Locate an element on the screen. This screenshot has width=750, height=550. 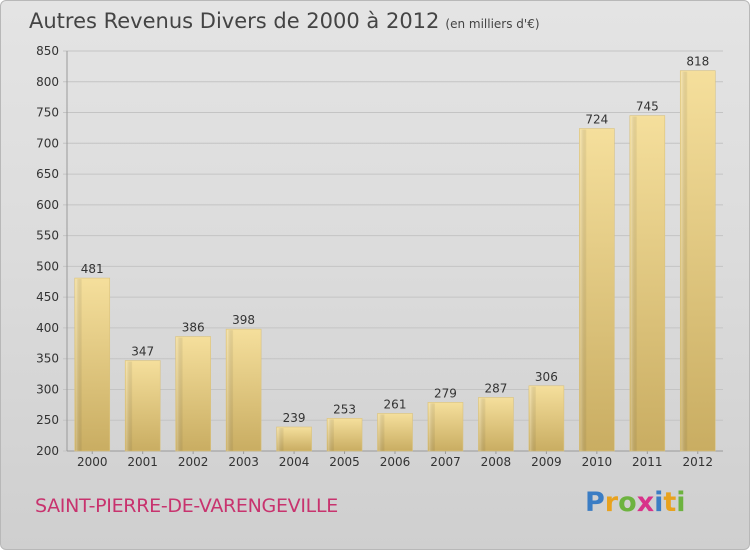
y-tick-label: 300 is located at coordinates (47, 389).